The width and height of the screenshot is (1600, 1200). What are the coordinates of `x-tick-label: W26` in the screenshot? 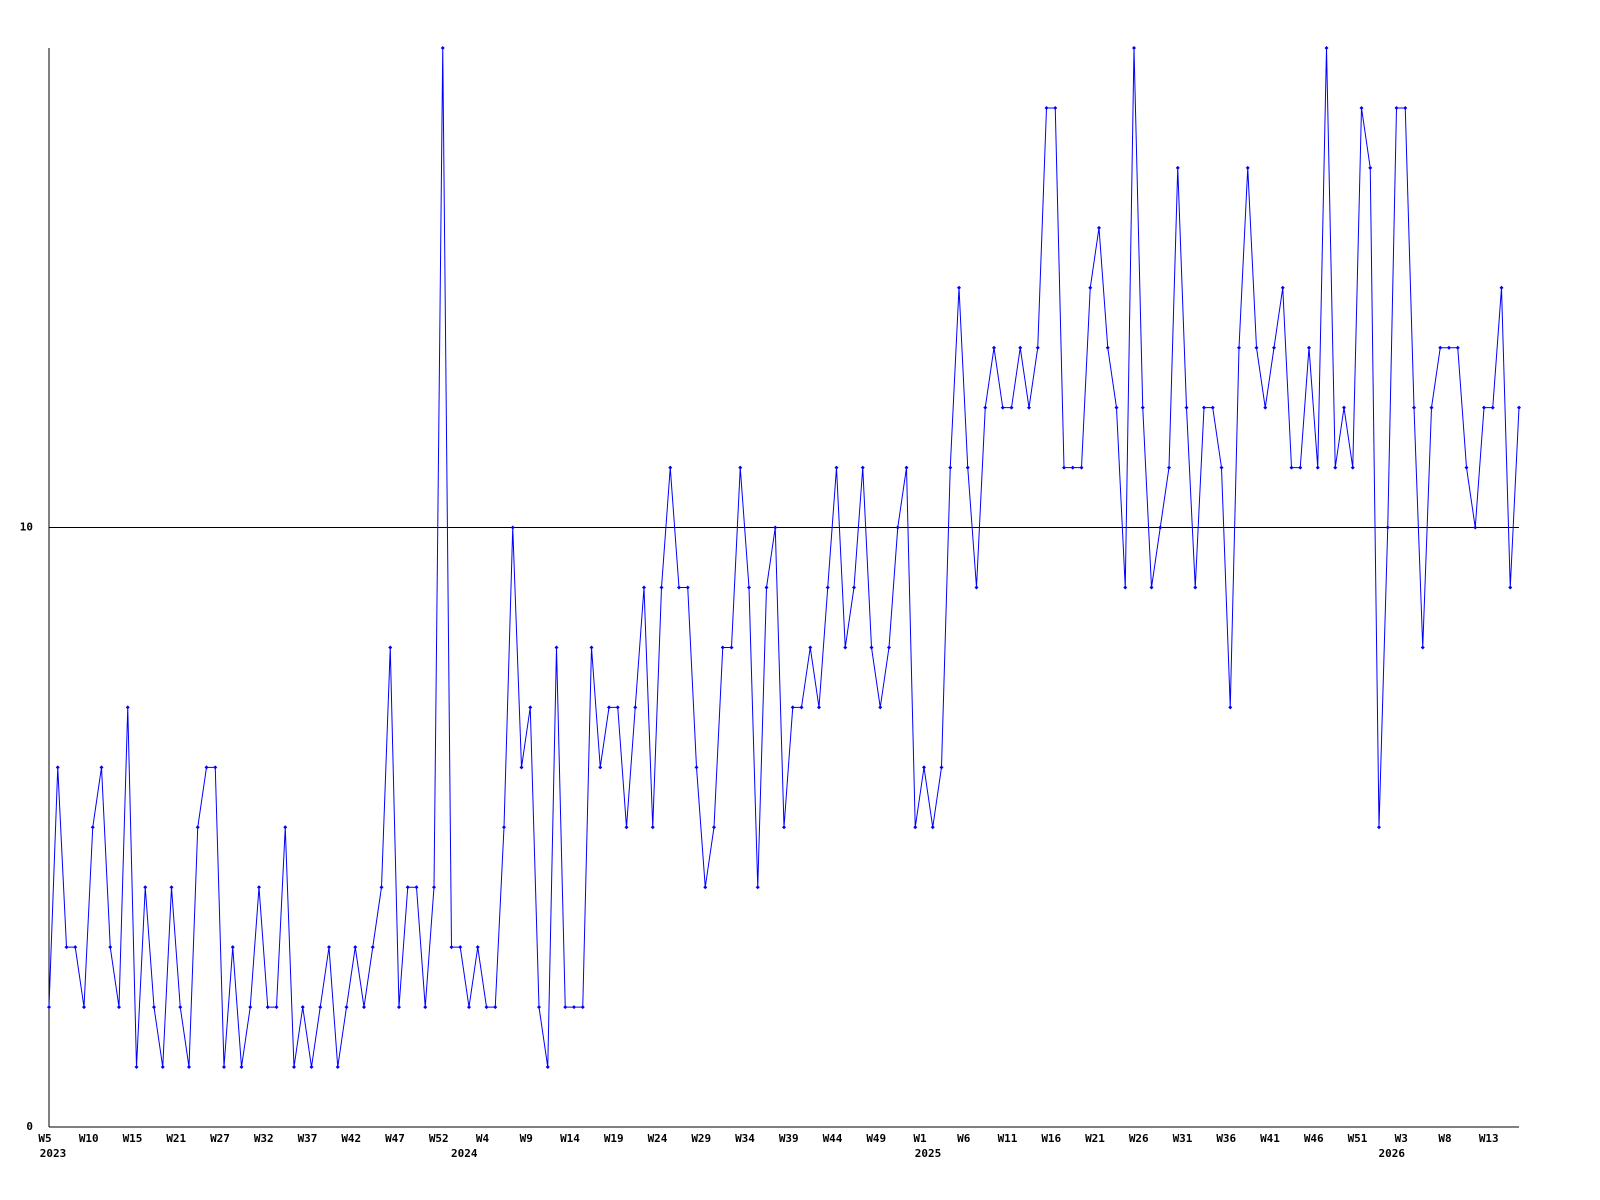 It's located at (1139, 1138).